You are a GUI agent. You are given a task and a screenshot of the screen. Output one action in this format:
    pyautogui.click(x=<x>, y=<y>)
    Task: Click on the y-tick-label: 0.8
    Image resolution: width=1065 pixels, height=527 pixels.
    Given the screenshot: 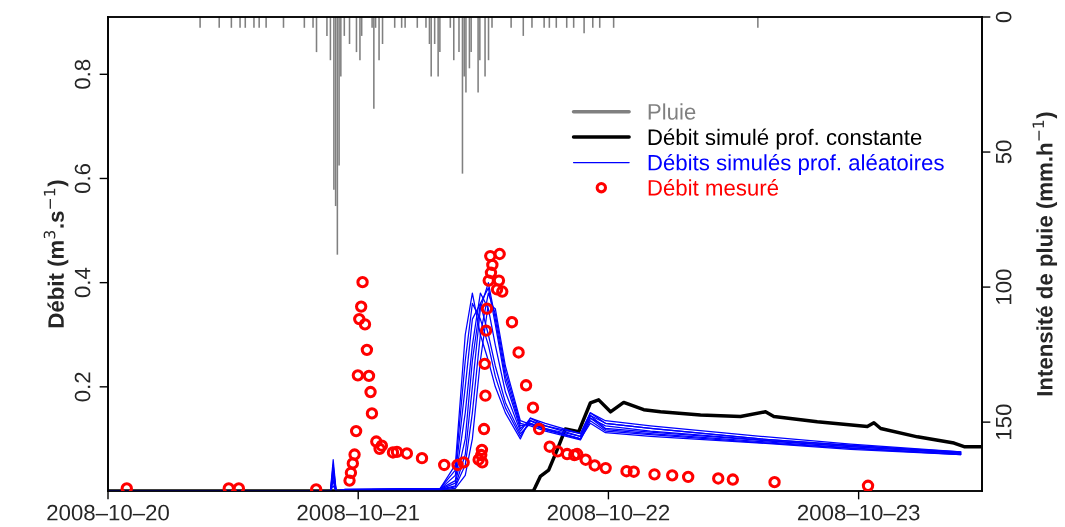 What is the action you would take?
    pyautogui.click(x=82, y=74)
    